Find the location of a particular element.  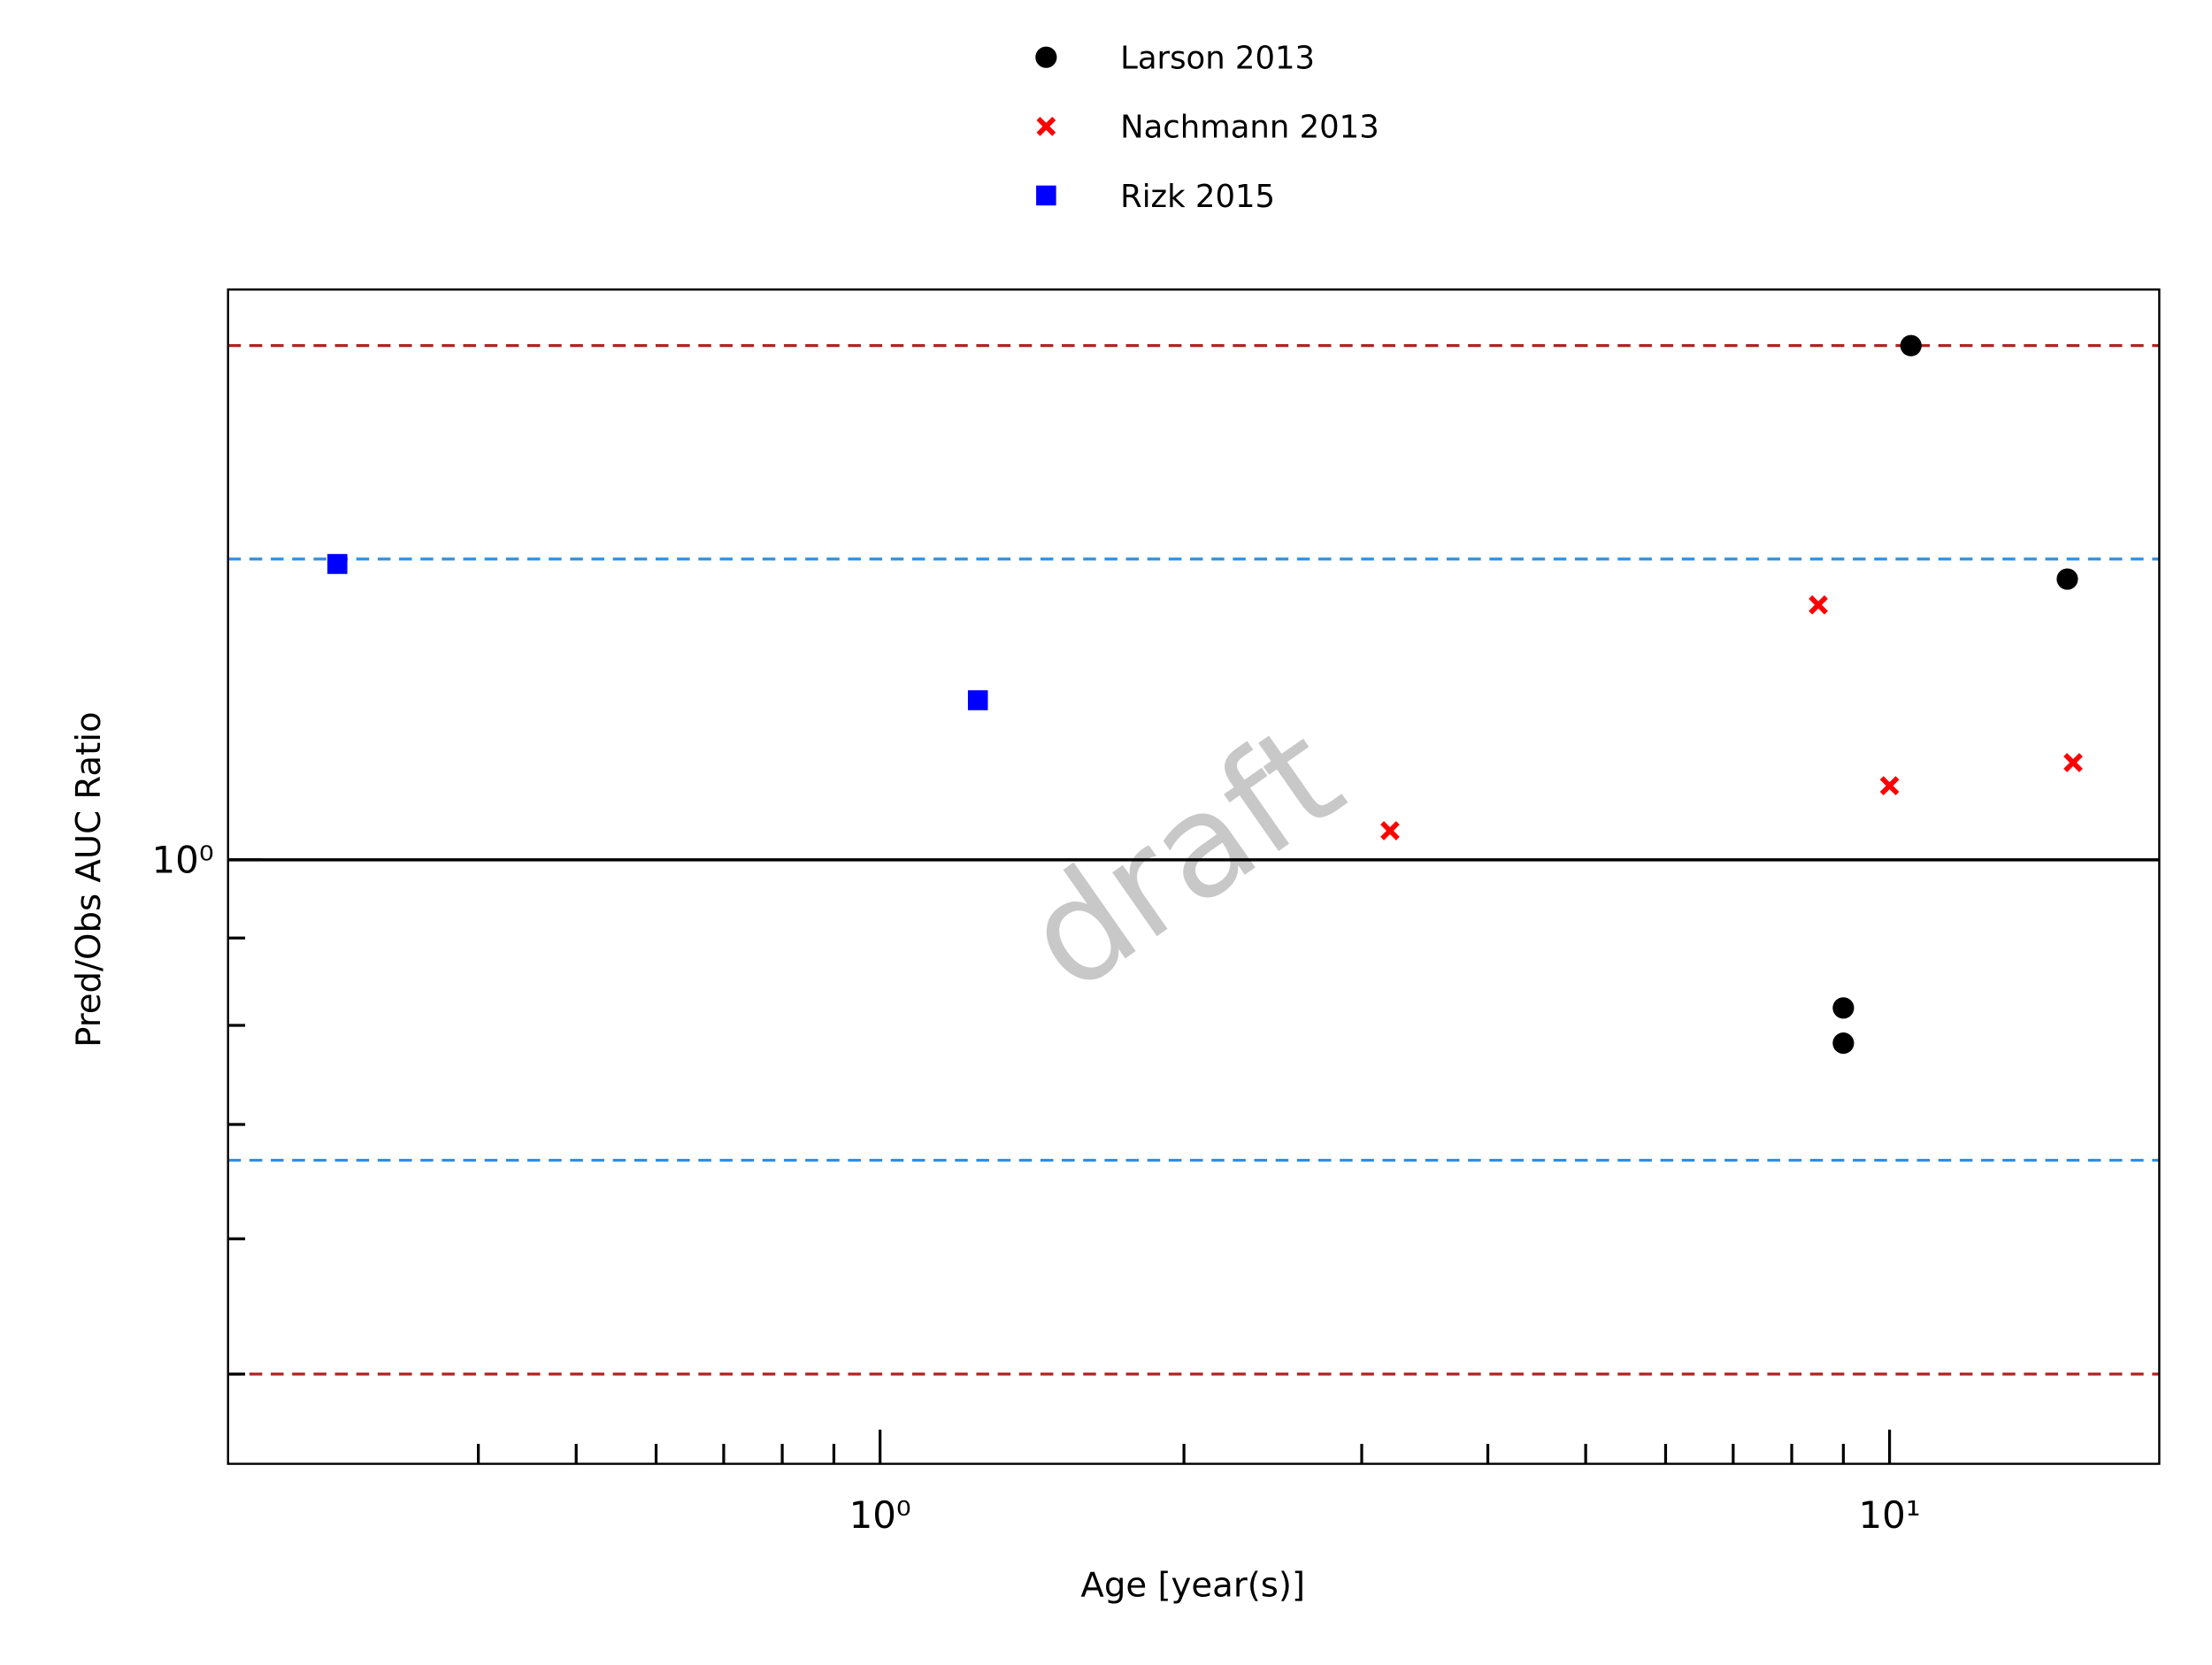

legend-label: Rizk 2015 is located at coordinates (1198, 197).